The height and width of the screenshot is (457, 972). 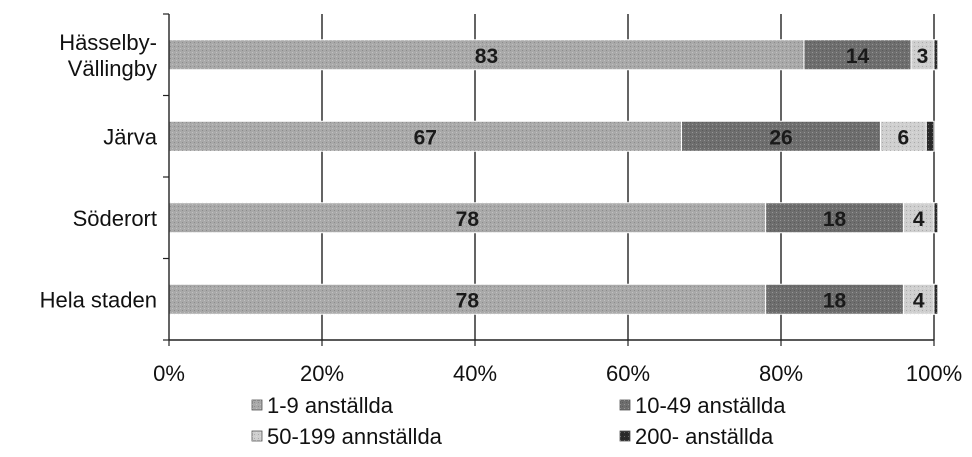 I want to click on x-tick-label: 60%, so click(x=628, y=373).